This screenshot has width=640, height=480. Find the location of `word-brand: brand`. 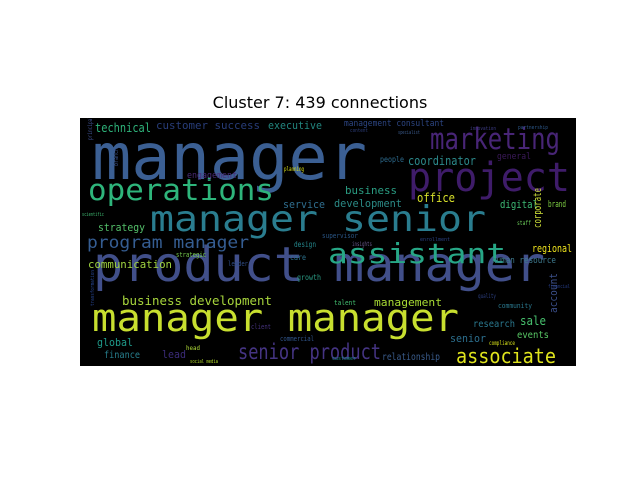

word-brand: brand is located at coordinates (557, 205).